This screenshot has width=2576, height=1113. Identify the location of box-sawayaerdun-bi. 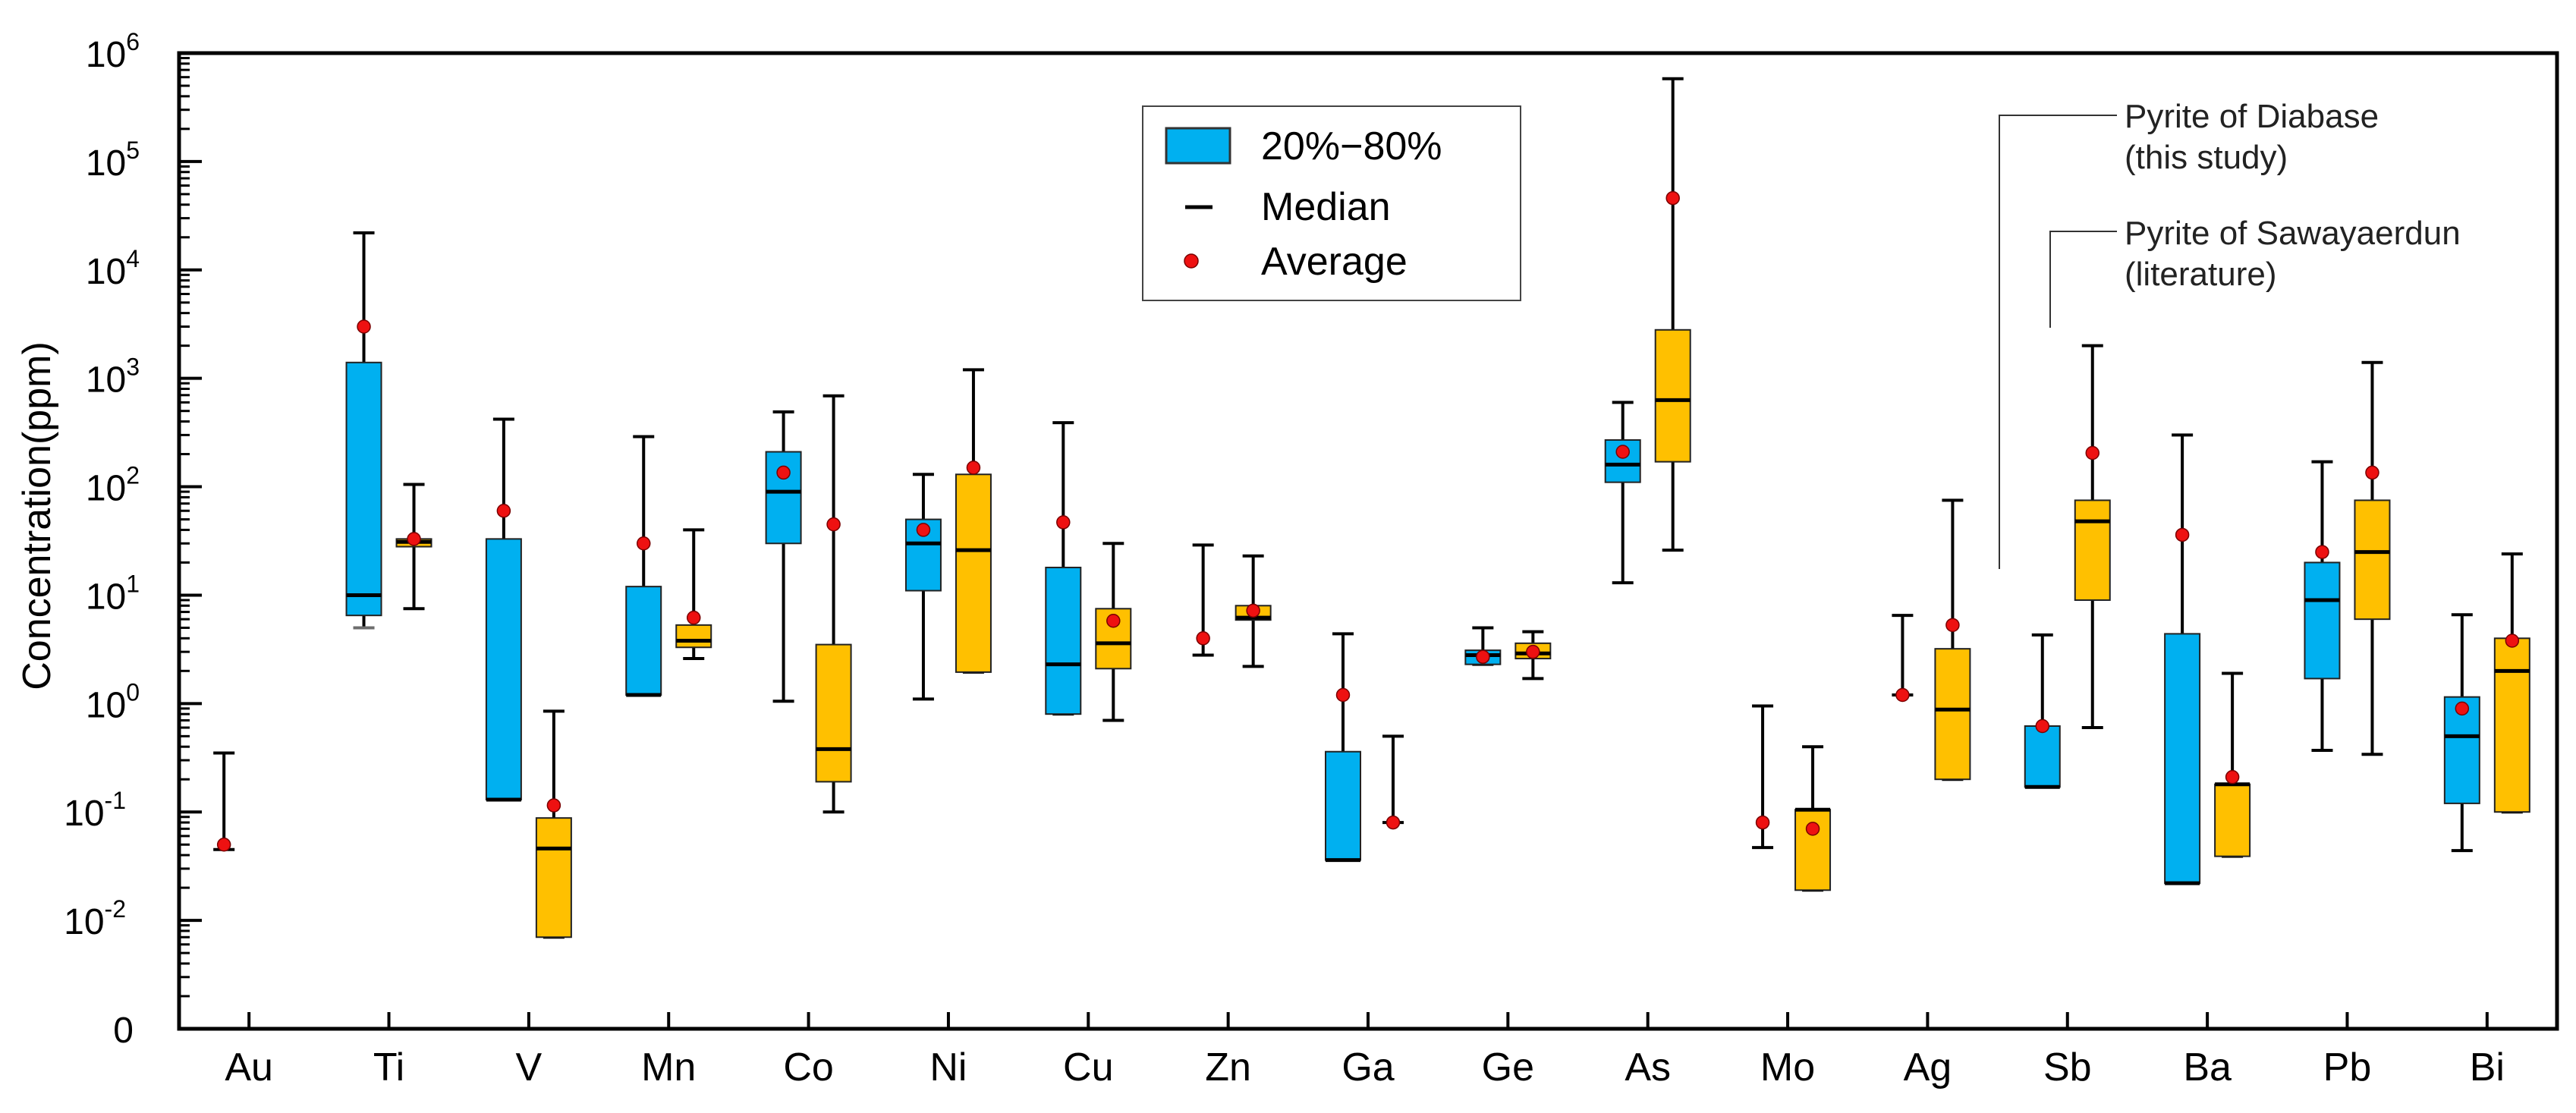
(2511, 683).